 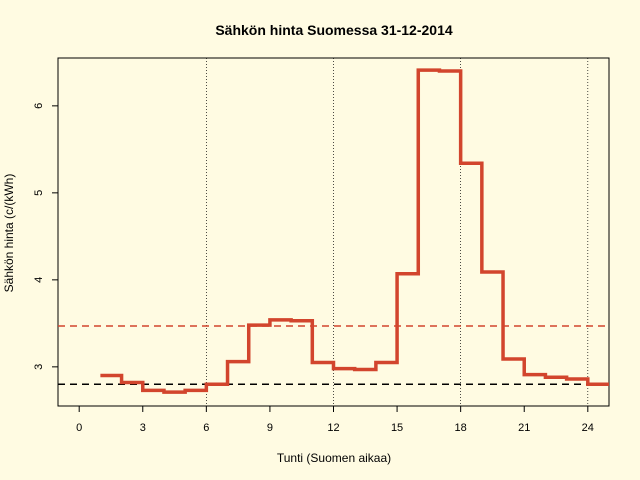 What do you see at coordinates (39, 280) in the screenshot?
I see `y-tick-label-4: 4` at bounding box center [39, 280].